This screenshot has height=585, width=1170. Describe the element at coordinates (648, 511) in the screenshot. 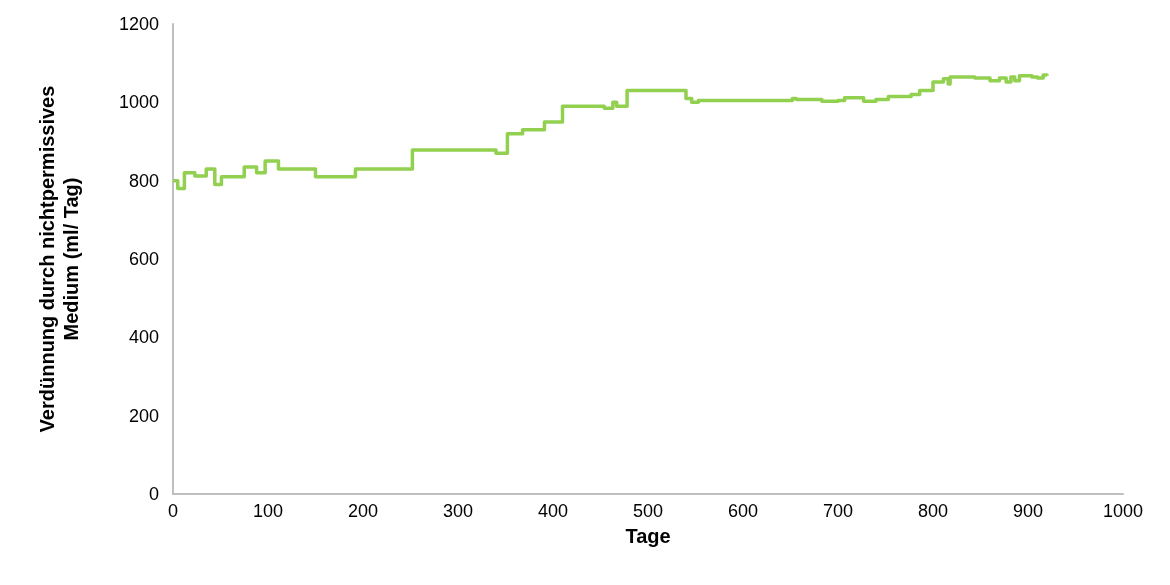

I see `x-tick-label: 500` at that location.